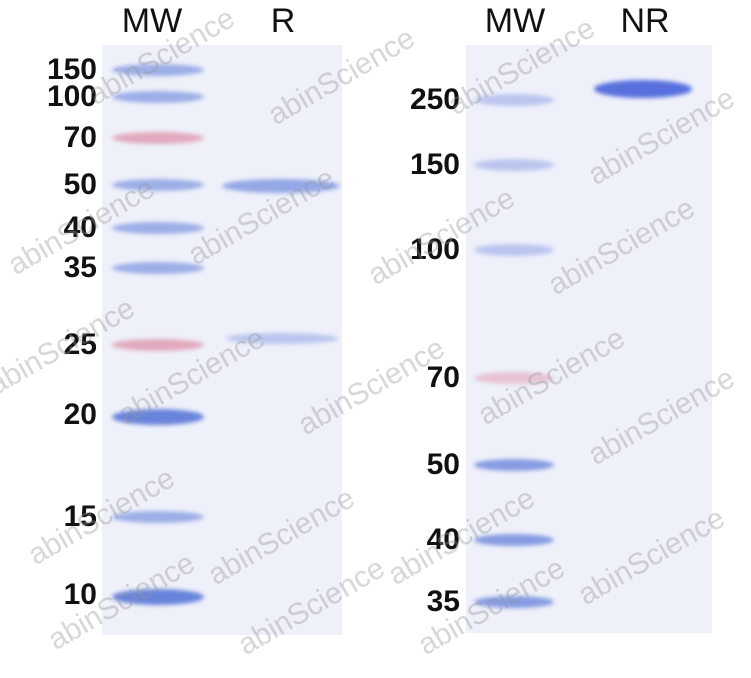 The width and height of the screenshot is (751, 678). Describe the element at coordinates (80, 594) in the screenshot. I see `marker-label-10: 10` at that location.